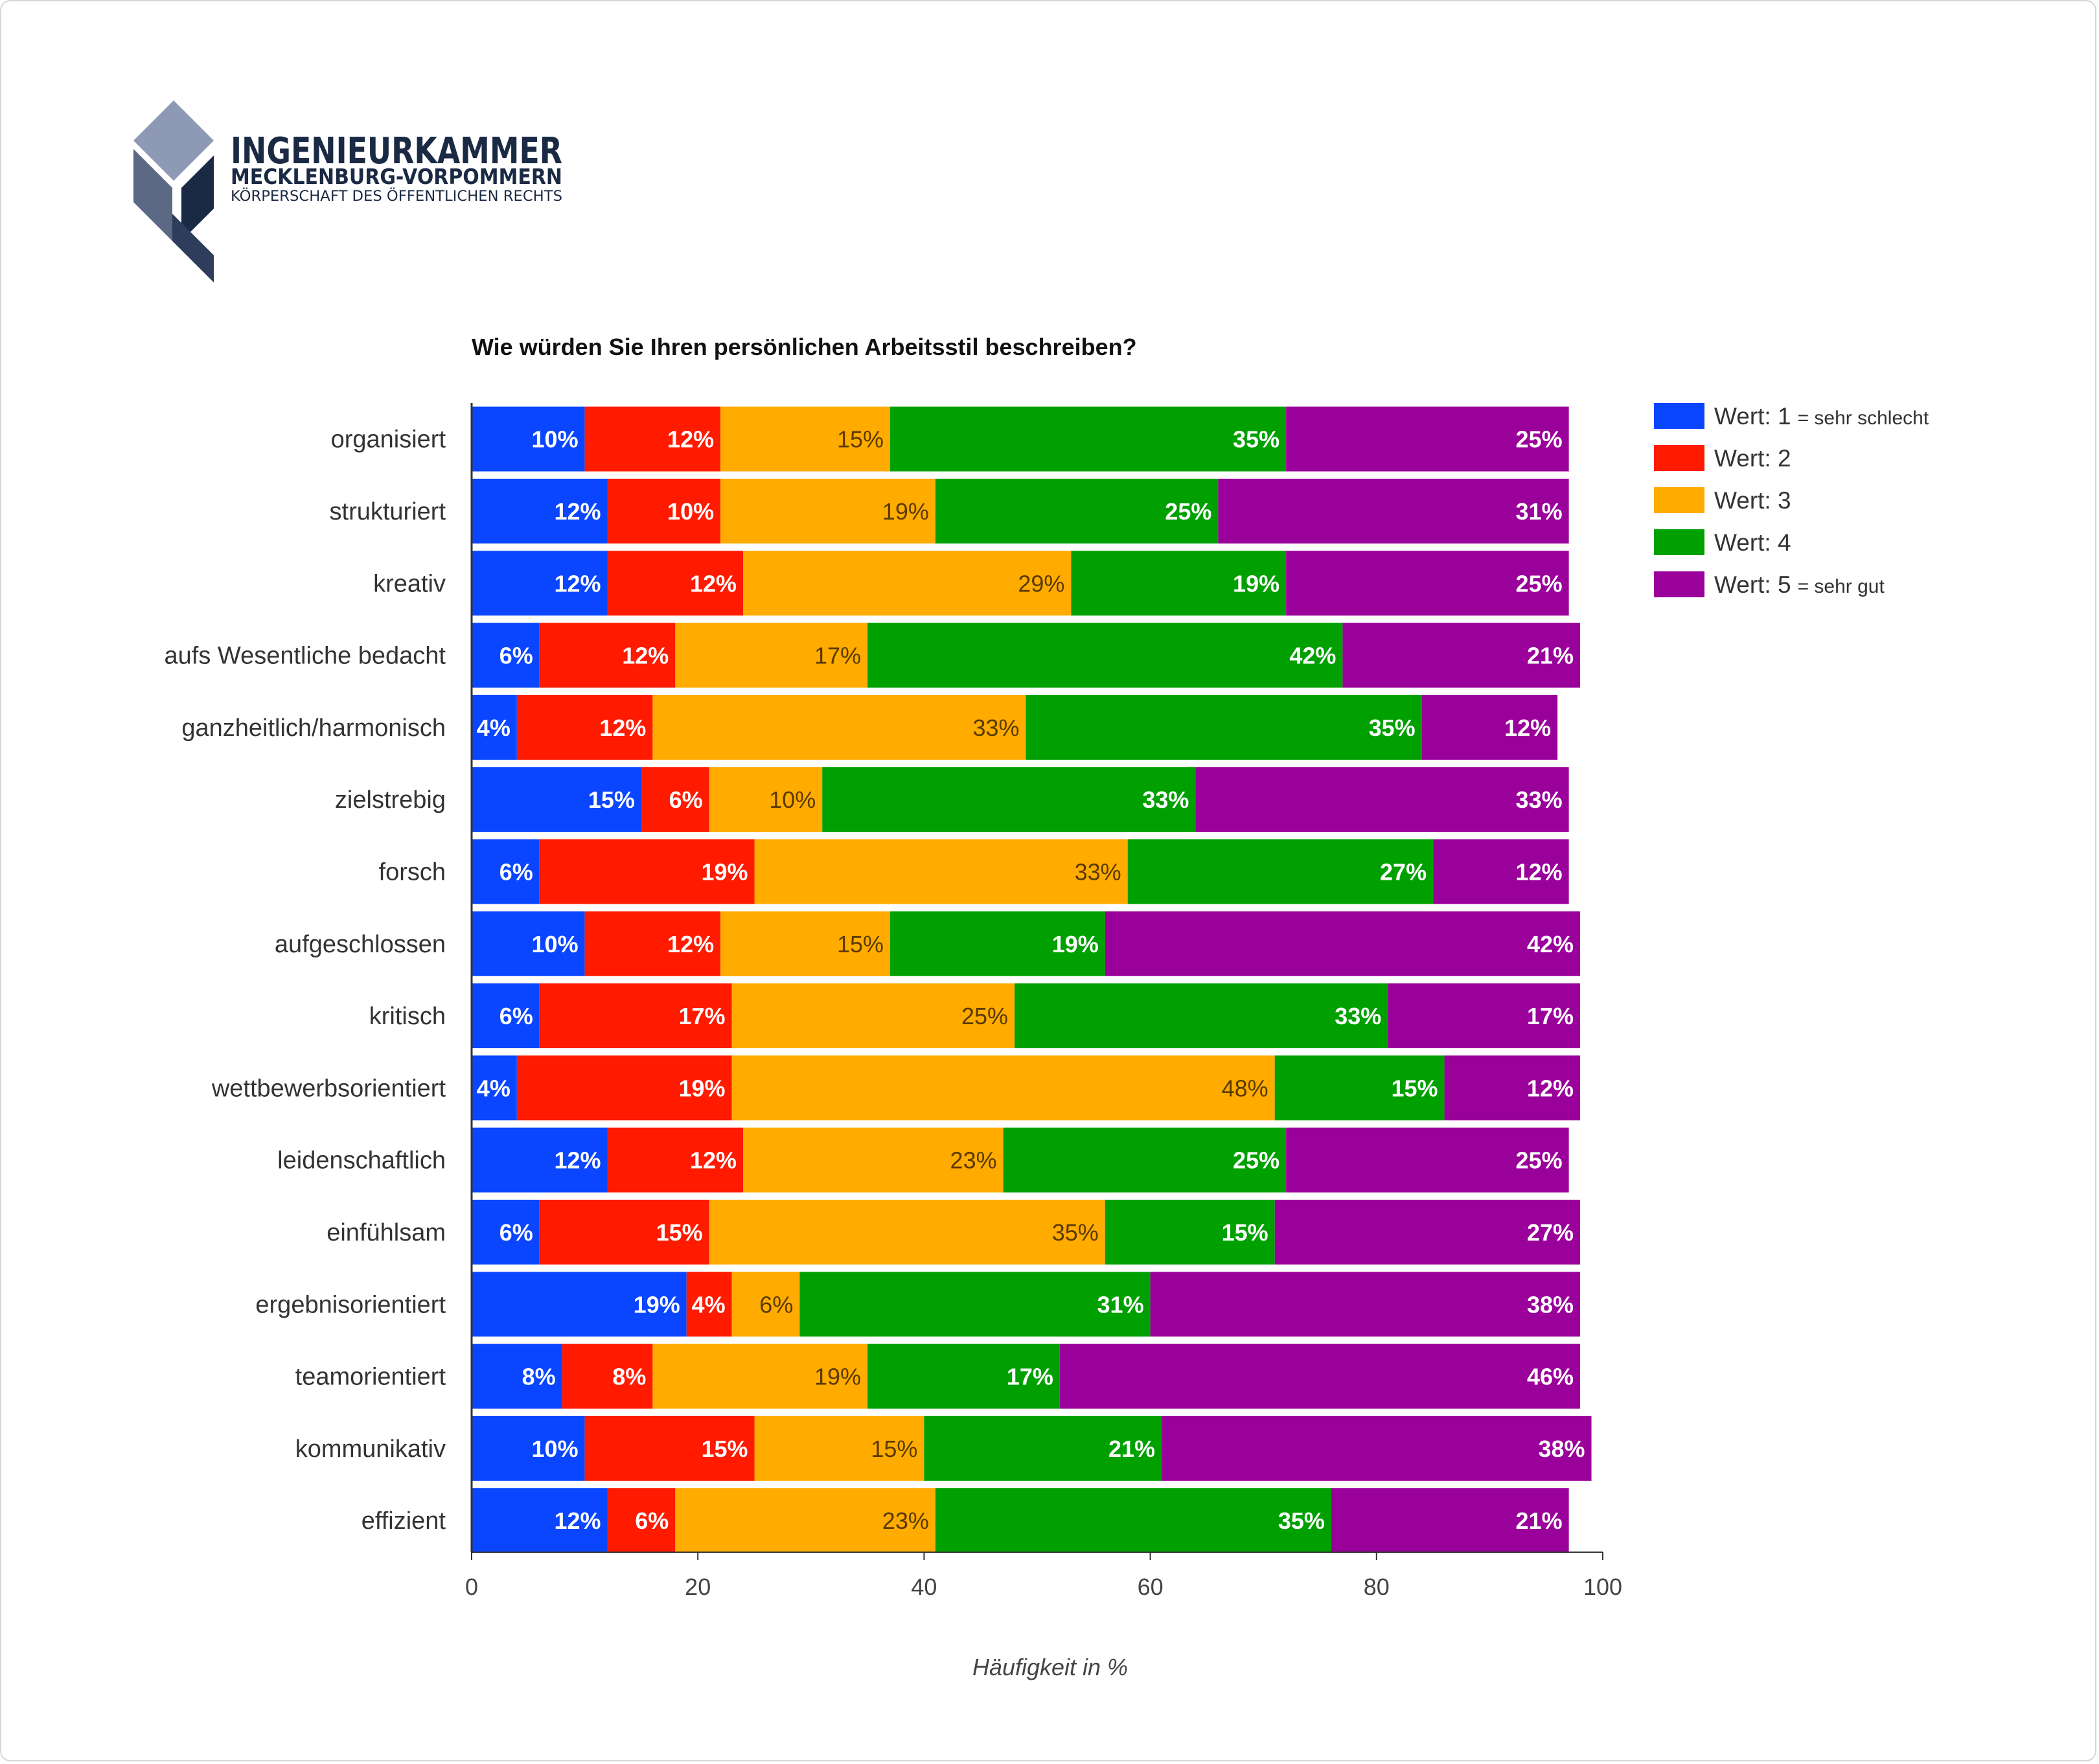 This screenshot has height=1764, width=2099. What do you see at coordinates (370, 1449) in the screenshot?
I see `category-label: kommunikativ` at bounding box center [370, 1449].